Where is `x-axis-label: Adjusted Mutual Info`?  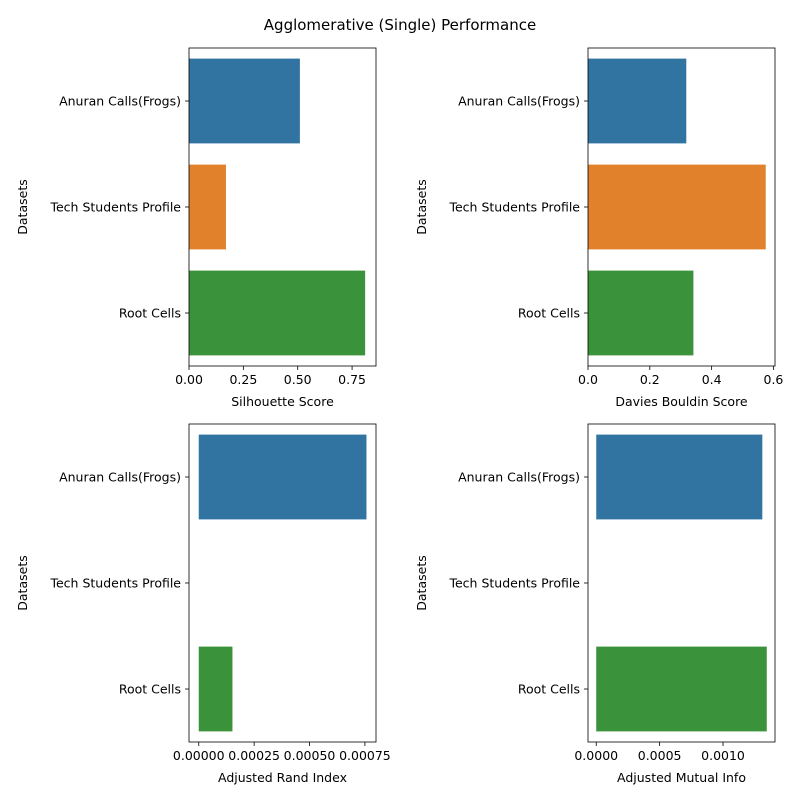
x-axis-label: Adjusted Mutual Info is located at coordinates (681, 777).